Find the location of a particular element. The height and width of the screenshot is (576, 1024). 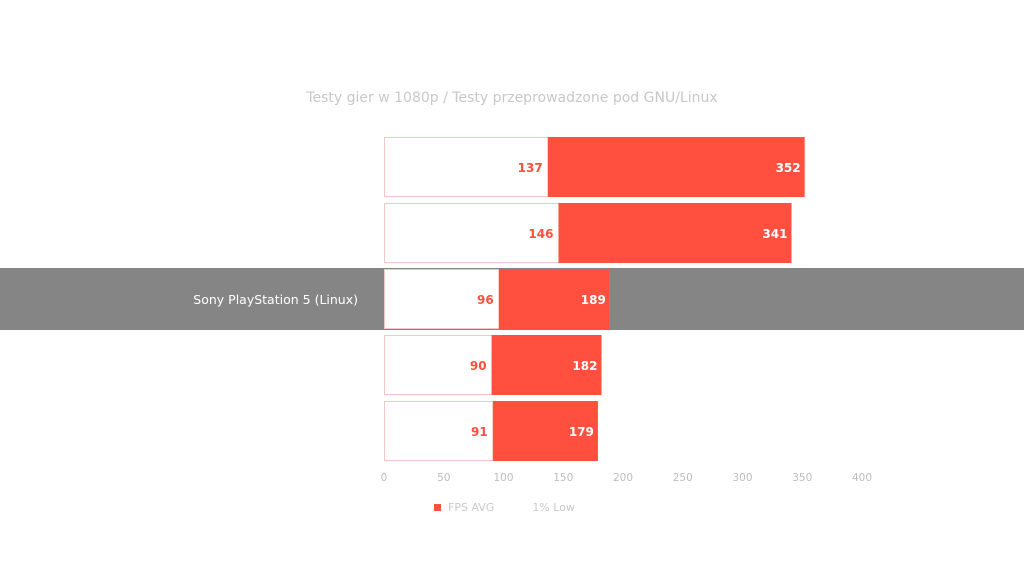

label-avg-1: 341 is located at coordinates (774, 234).